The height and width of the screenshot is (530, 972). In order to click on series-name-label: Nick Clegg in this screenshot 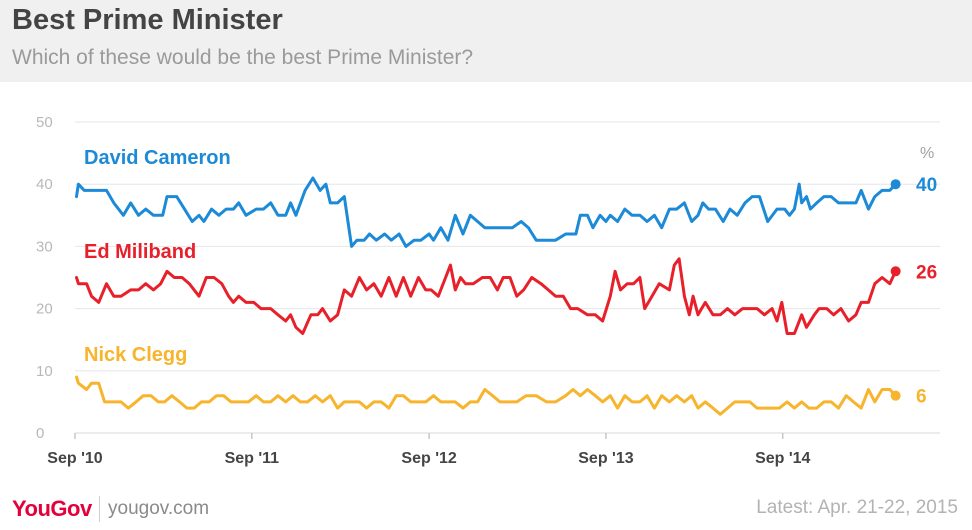, I will do `click(135, 355)`.